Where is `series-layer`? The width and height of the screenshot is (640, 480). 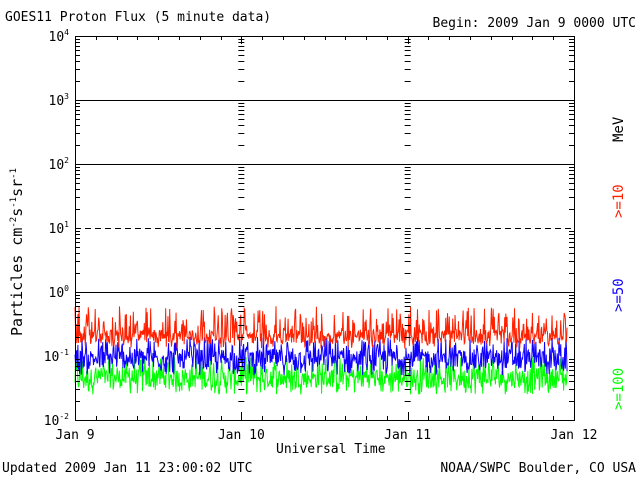
series-layer is located at coordinates (321, 350).